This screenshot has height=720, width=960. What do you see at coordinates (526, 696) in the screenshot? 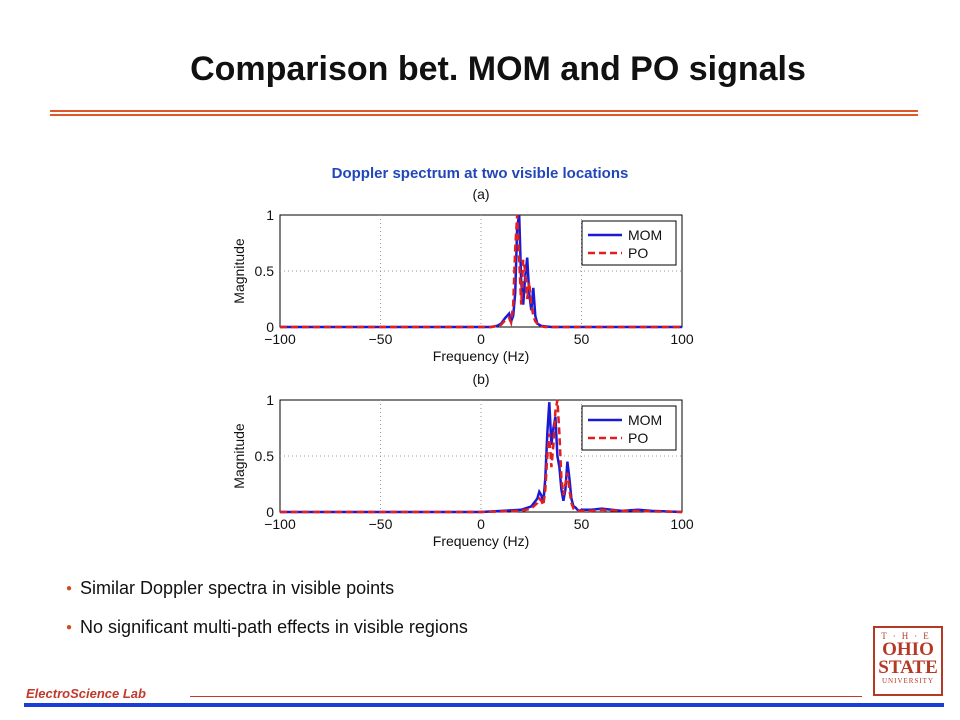
I see `footer-rule` at bounding box center [526, 696].